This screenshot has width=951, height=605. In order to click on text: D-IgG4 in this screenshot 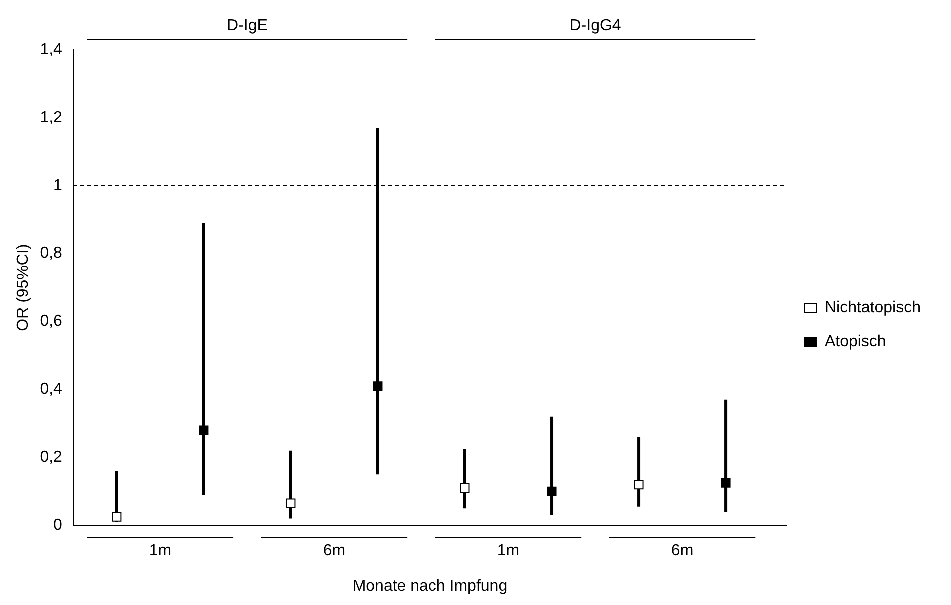, I will do `click(596, 25)`.